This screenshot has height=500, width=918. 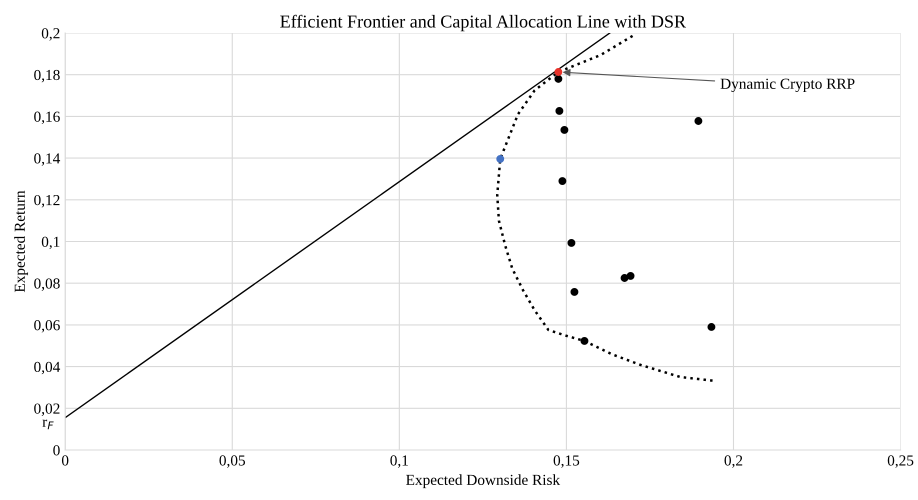 What do you see at coordinates (232, 461) in the screenshot?
I see `x-tick-label: 0,05` at bounding box center [232, 461].